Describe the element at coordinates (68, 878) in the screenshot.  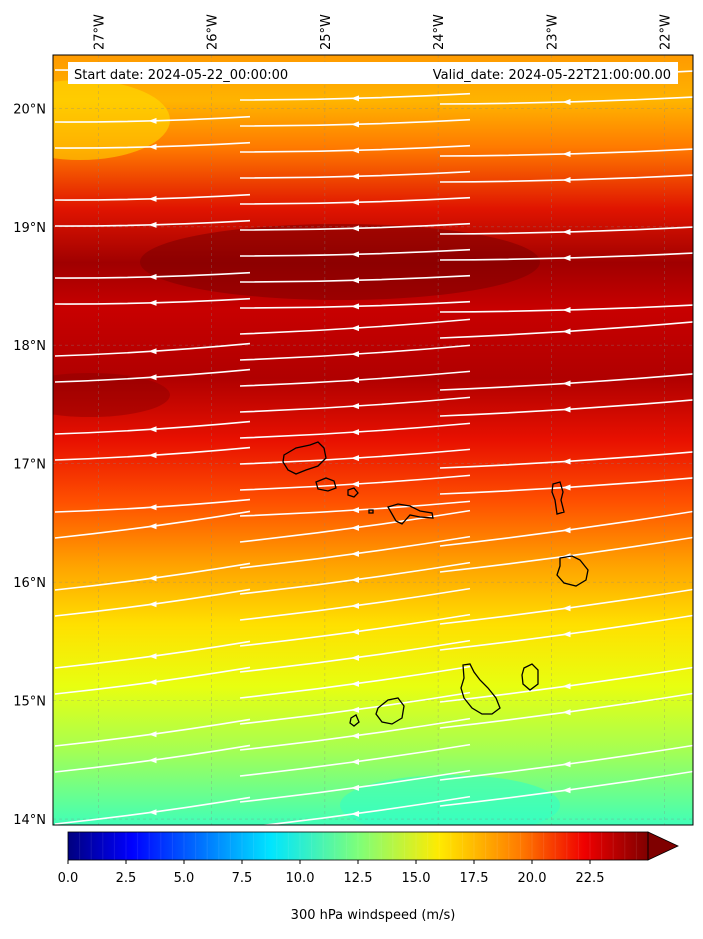
I see `colorbar-tick-label: 0.0` at that location.